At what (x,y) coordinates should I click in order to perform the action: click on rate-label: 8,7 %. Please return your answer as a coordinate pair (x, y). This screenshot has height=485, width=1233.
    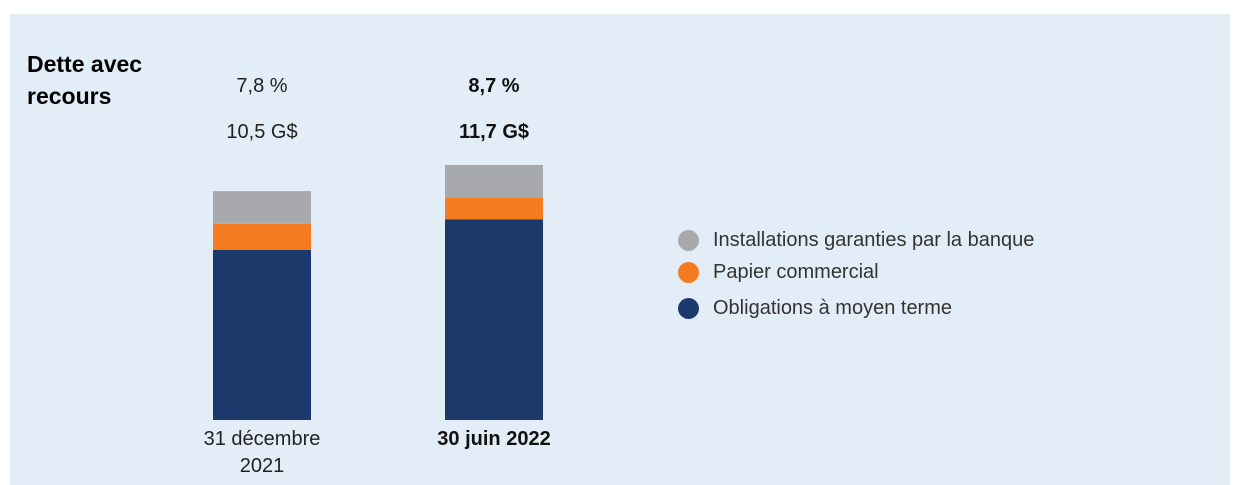
    Looking at the image, I should click on (494, 86).